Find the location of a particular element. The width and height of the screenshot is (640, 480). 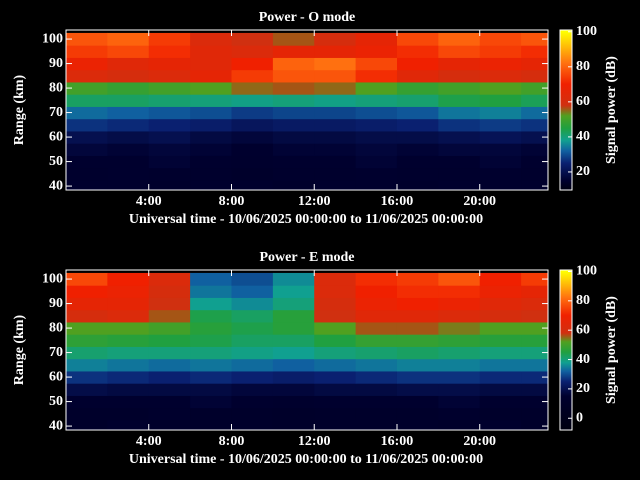

y-tick-label: 70 is located at coordinates (56, 352).